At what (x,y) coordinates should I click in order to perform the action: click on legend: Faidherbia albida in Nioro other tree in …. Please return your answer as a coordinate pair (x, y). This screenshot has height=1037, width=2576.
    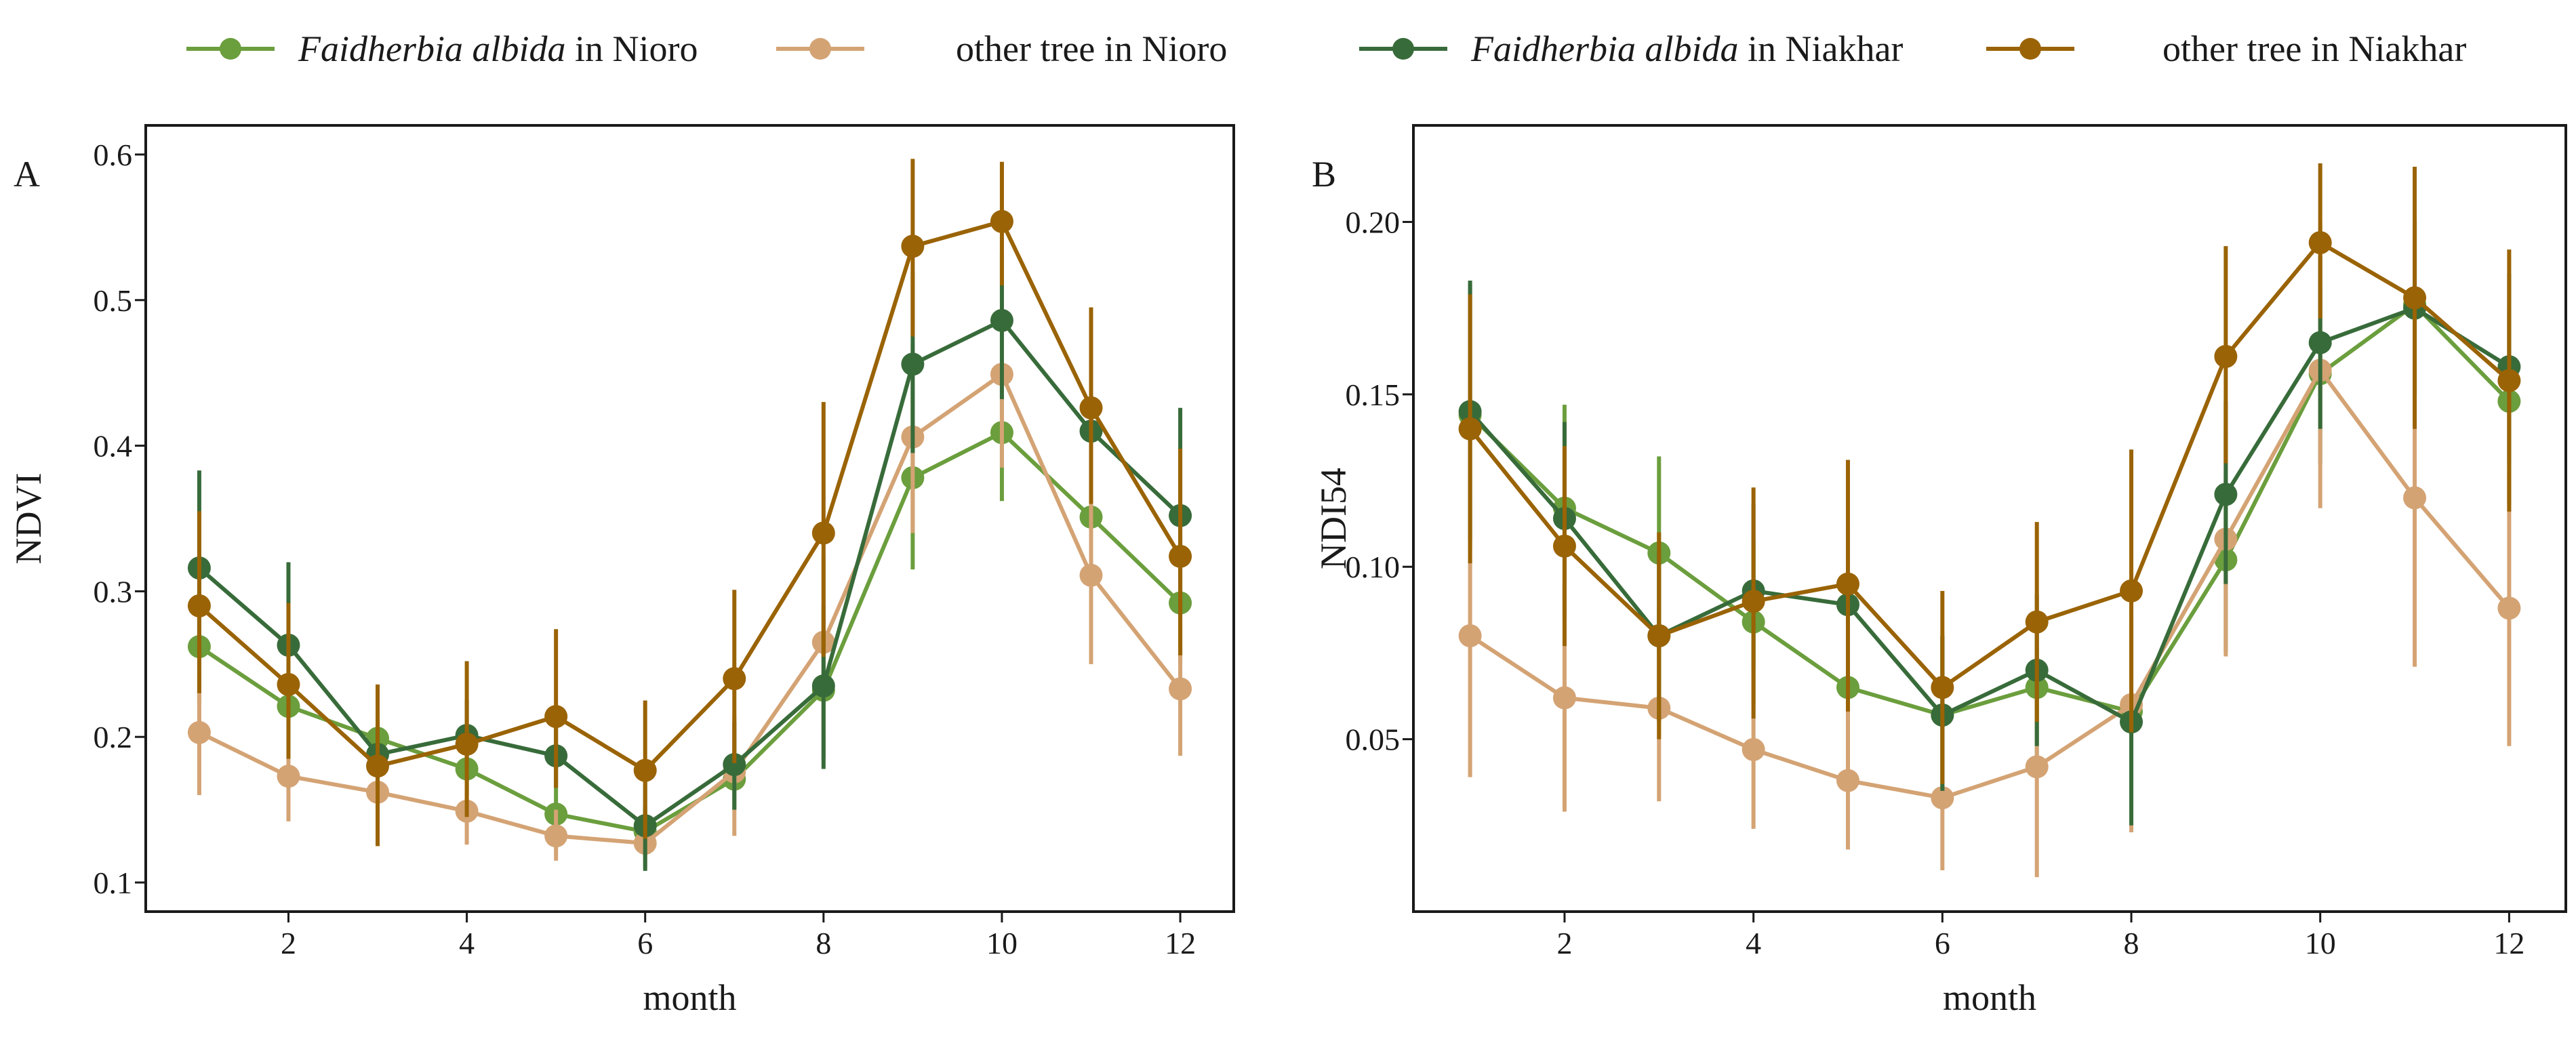
    Looking at the image, I should click on (1326, 49).